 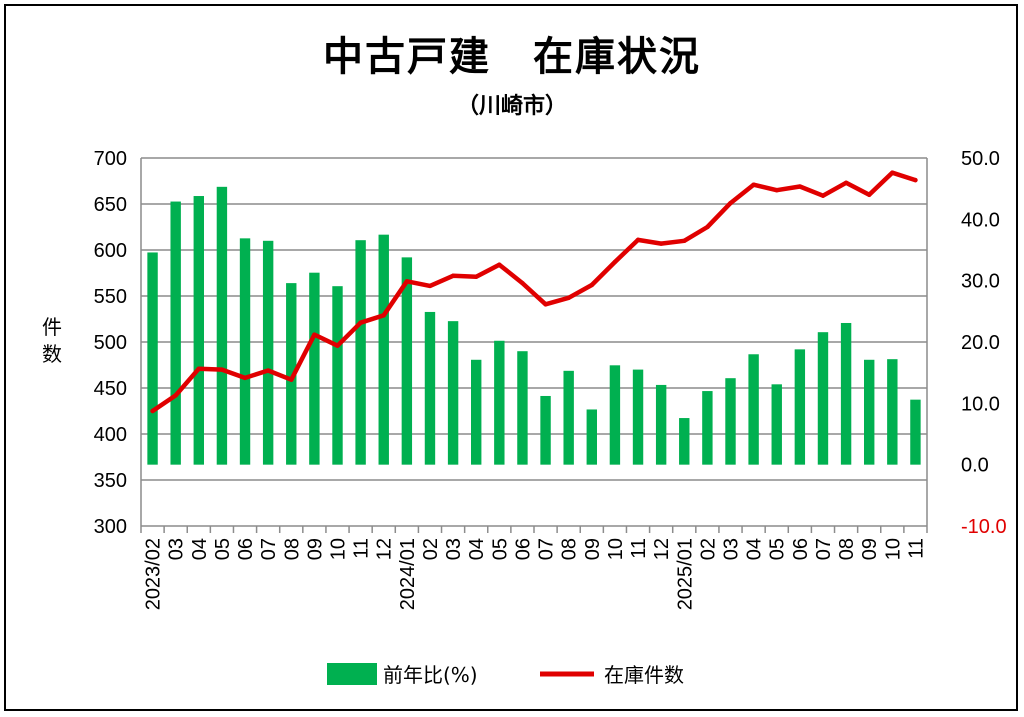 I want to click on y-tick-right: 10.0, so click(x=980, y=404).